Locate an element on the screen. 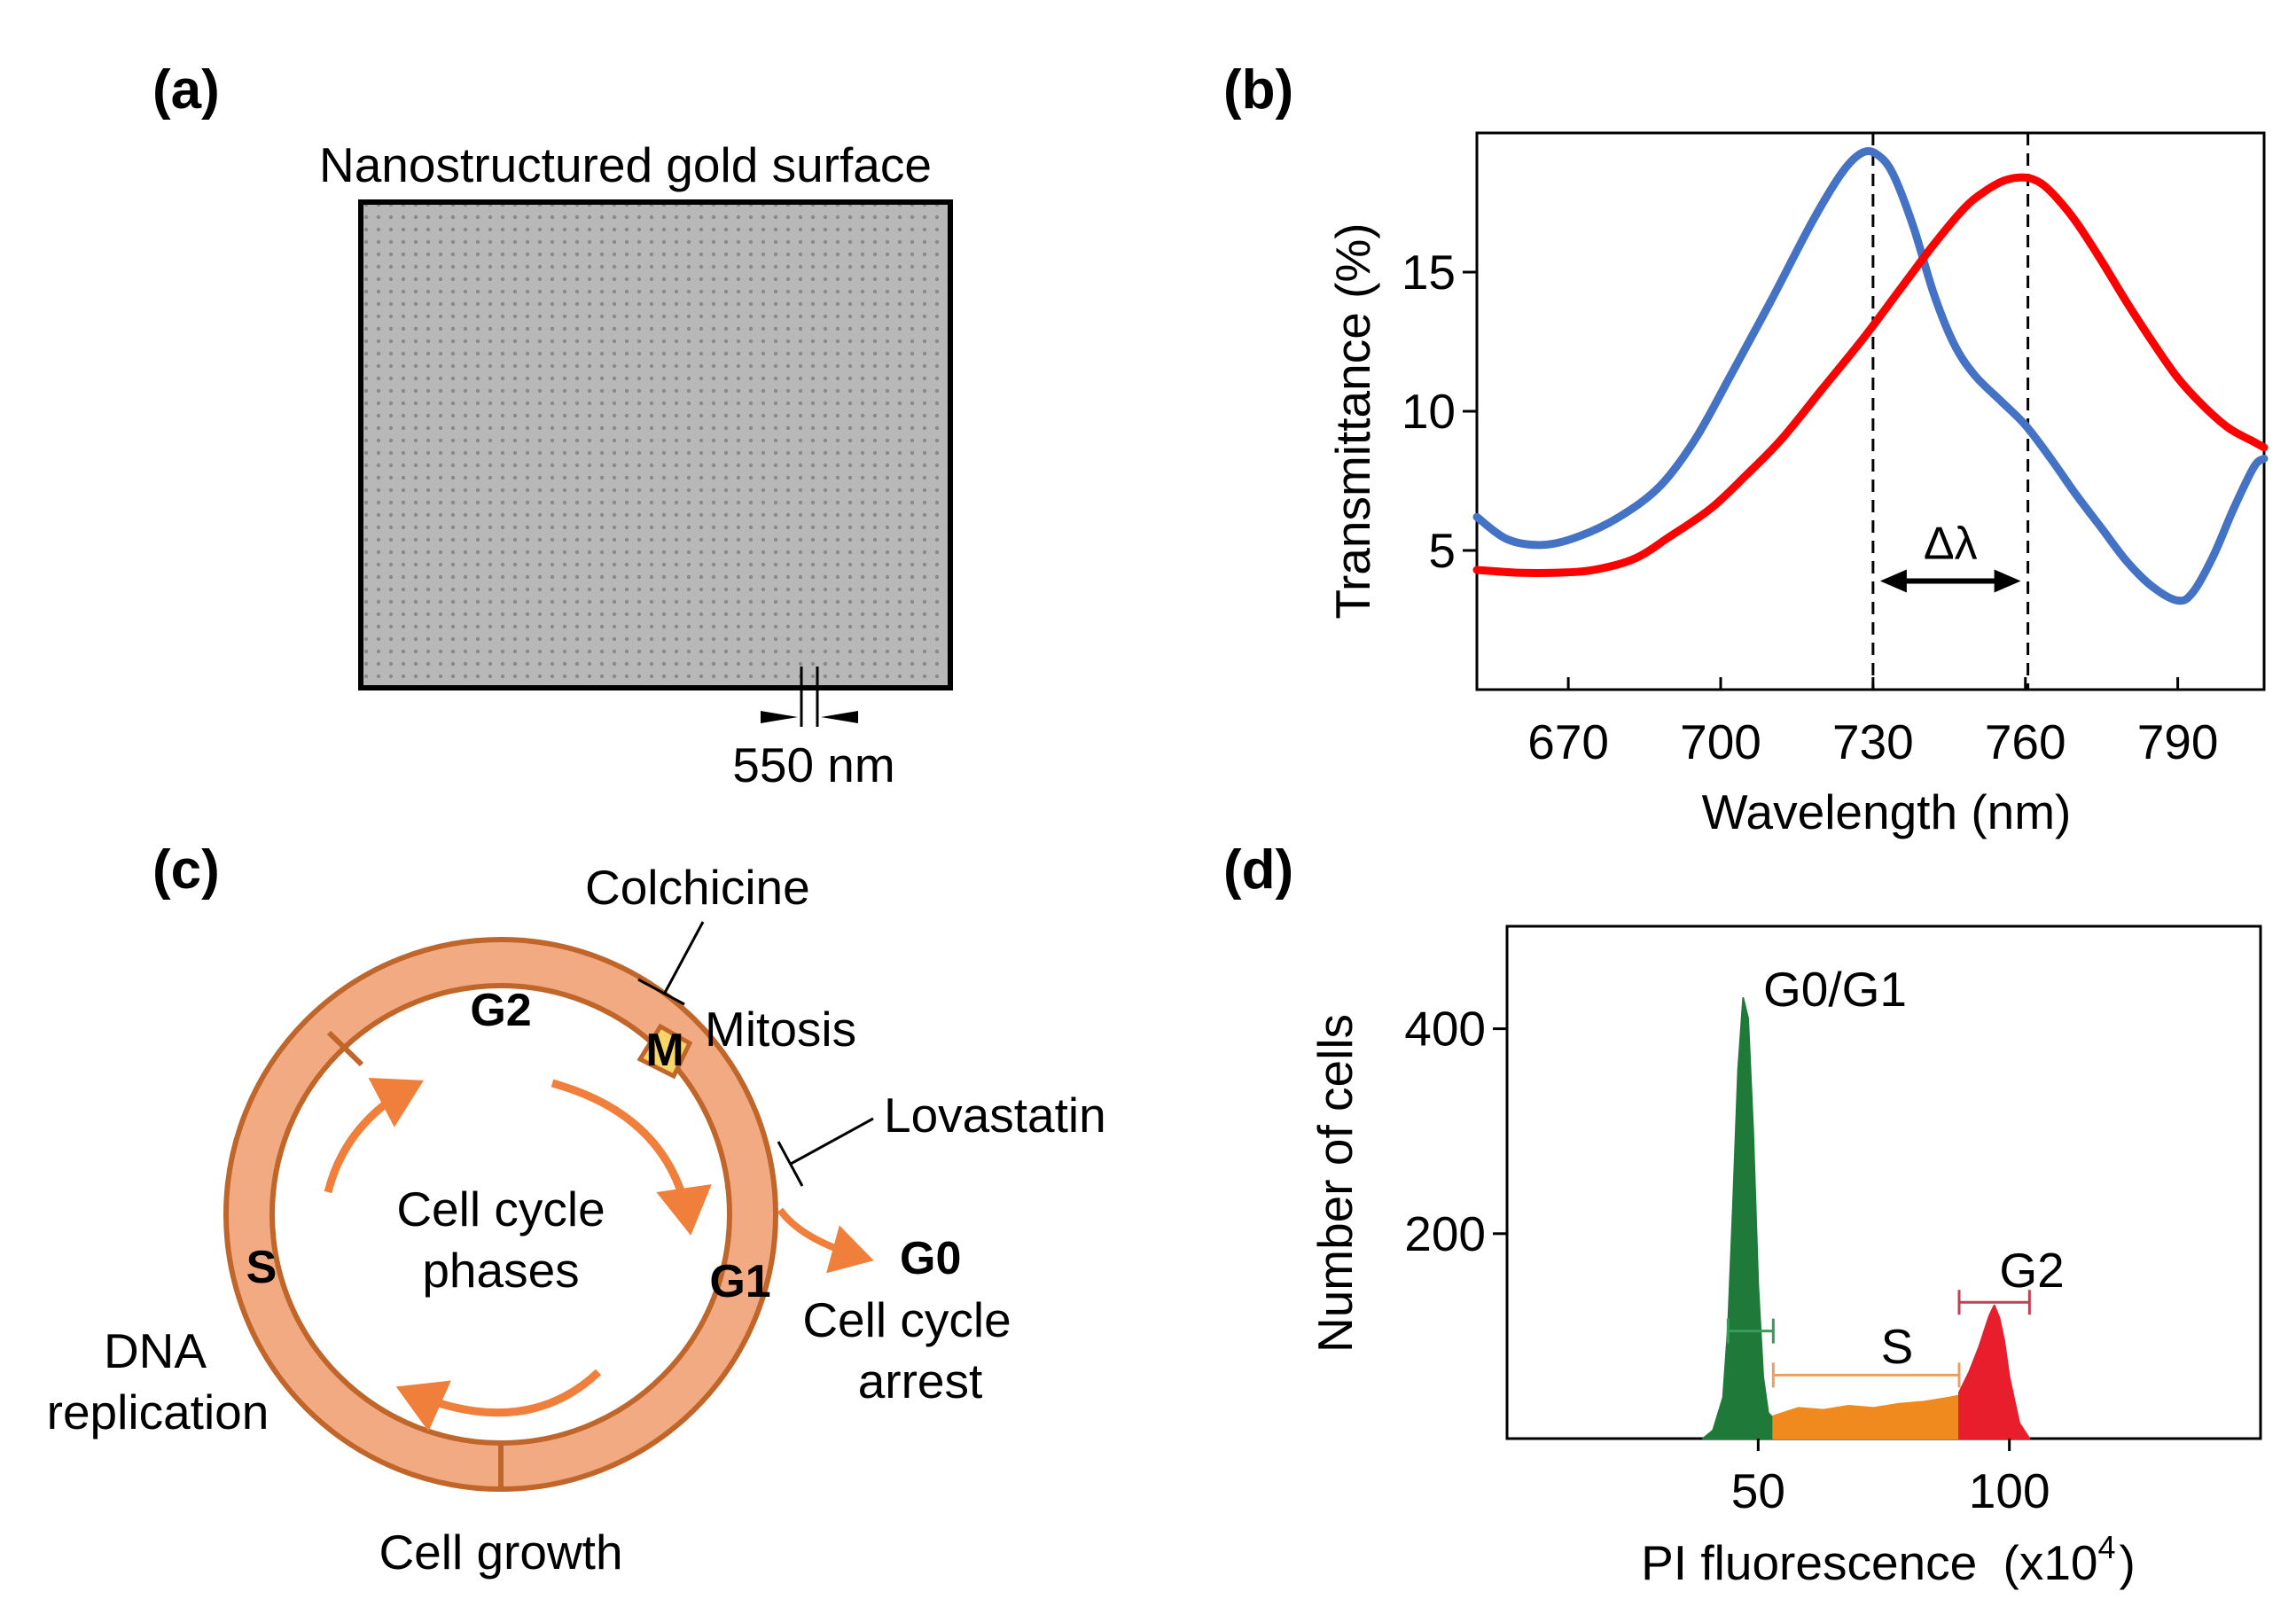 The width and height of the screenshot is (2296, 1607). y-tick-label: 200 is located at coordinates (1445, 1233).